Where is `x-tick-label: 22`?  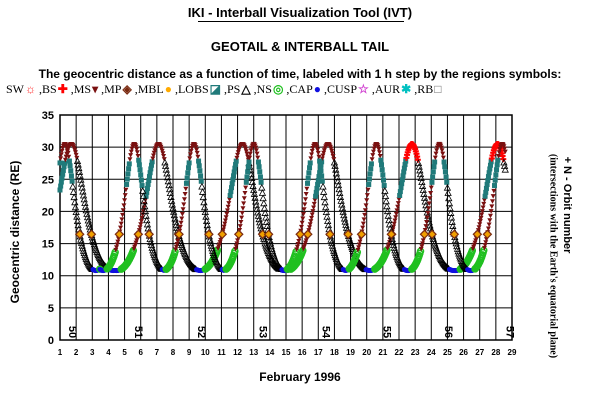 x-tick-label: 22 is located at coordinates (399, 352).